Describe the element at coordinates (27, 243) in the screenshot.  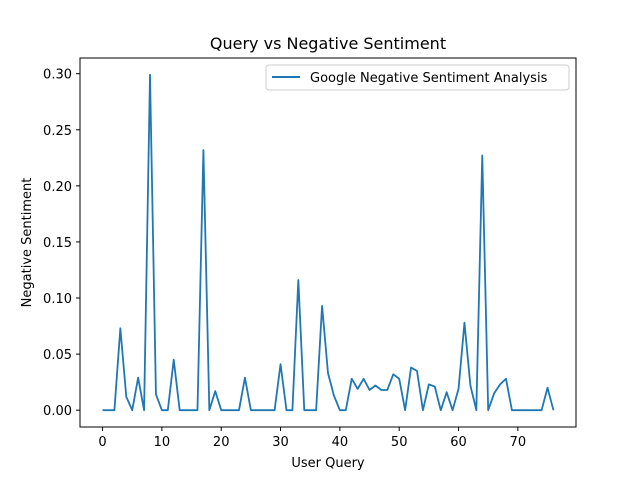
I see `y-axis-title: Negative Sentiment` at that location.